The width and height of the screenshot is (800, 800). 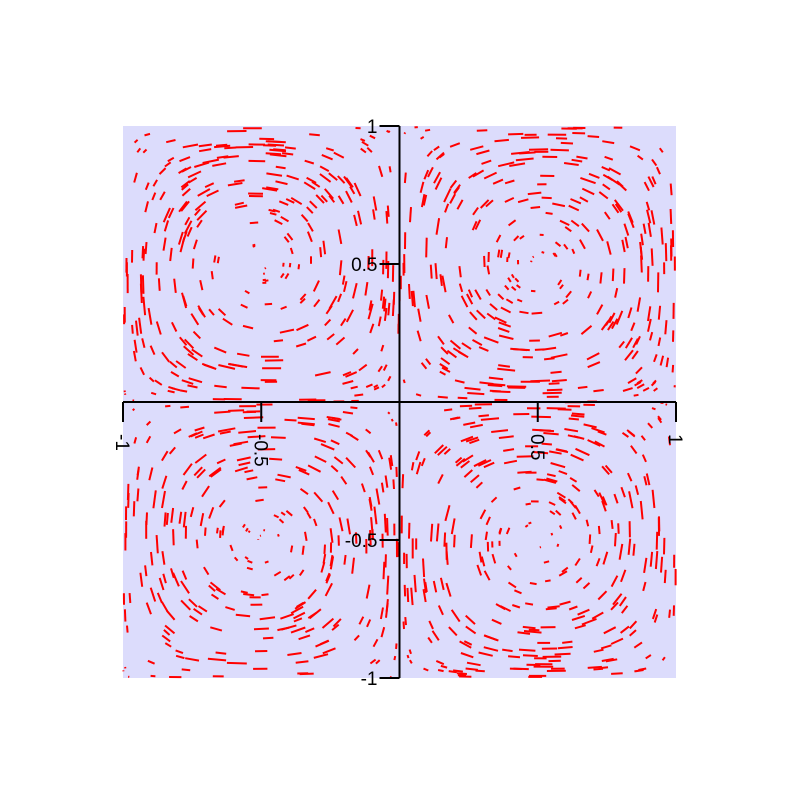 I want to click on y-tick-label: -0.5, so click(x=361, y=541).